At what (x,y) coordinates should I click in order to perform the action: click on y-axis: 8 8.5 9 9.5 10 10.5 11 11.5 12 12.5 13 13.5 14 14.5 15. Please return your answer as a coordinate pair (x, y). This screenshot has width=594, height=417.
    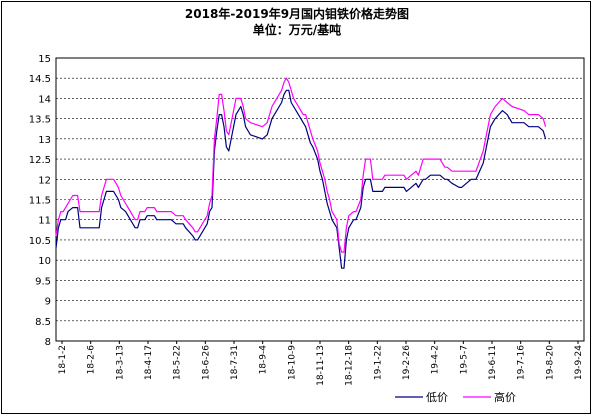
    Looking at the image, I should click on (40, 201).